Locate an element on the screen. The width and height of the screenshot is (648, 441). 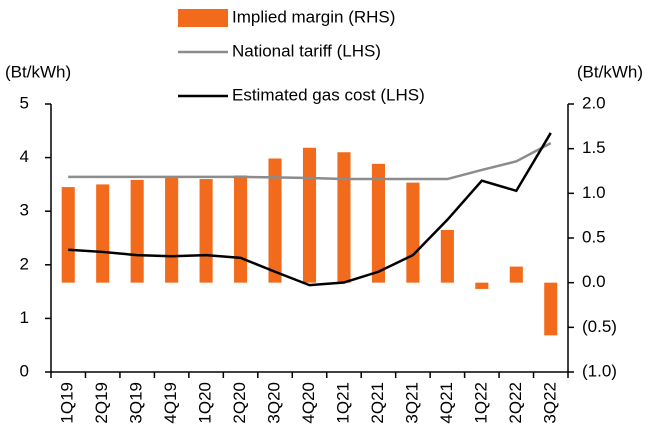
x-tick-label: 2Q21 is located at coordinates (377, 403).